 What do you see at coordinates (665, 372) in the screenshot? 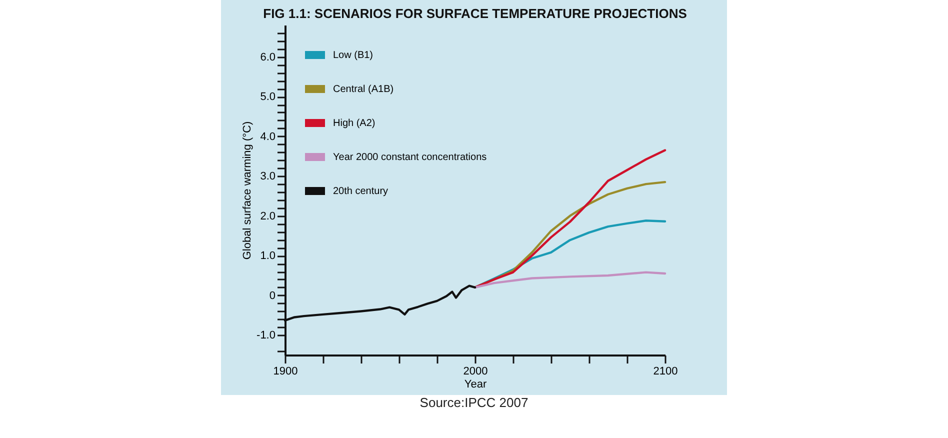
I see `x-tick-label: 2100` at bounding box center [665, 372].